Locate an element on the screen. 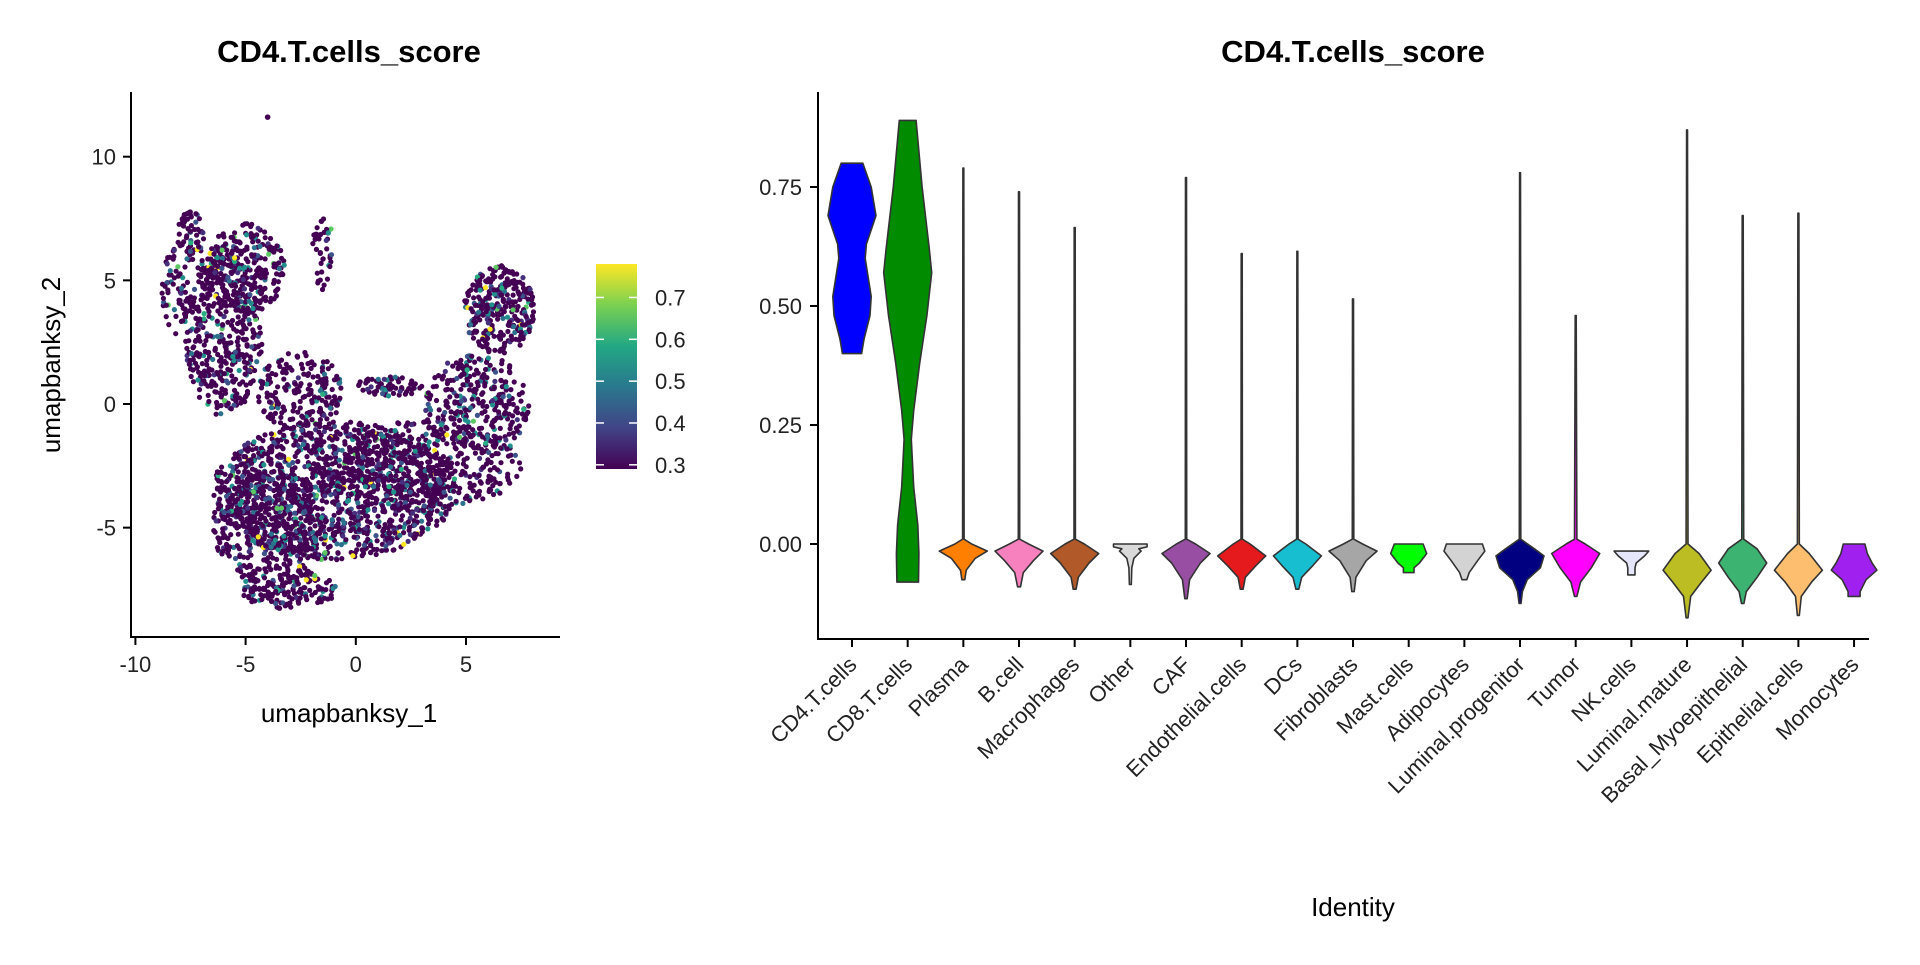 This screenshot has height=965, width=1920. umap-y-ticks: -5 0 5 10 is located at coordinates (111, 343).